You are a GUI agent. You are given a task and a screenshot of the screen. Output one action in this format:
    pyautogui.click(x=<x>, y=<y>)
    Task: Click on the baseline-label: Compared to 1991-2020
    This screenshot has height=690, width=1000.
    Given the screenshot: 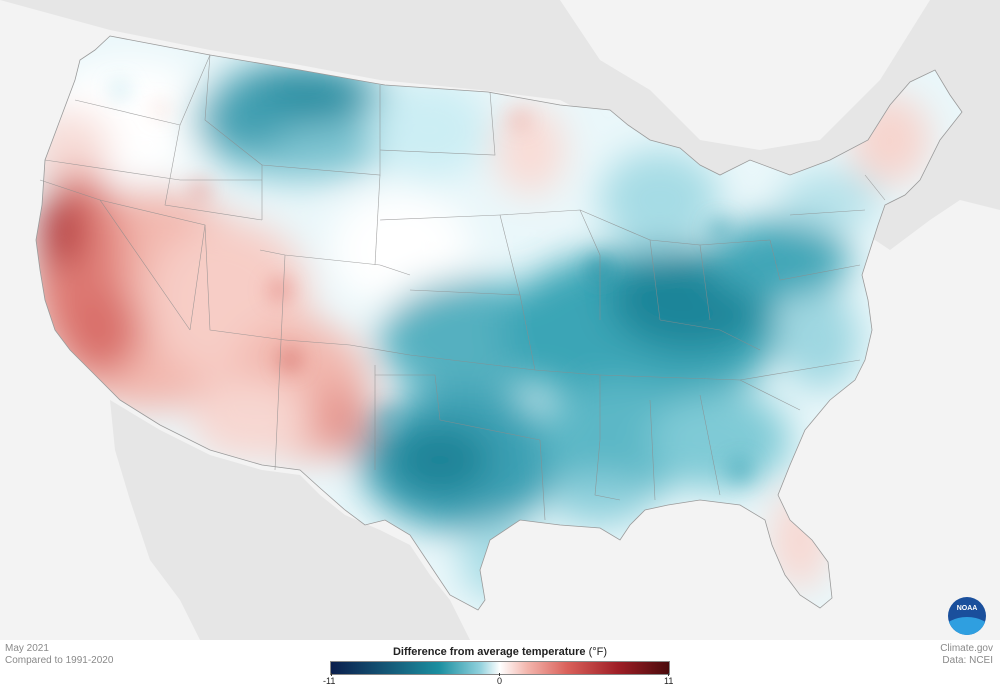 What is the action you would take?
    pyautogui.click(x=59, y=660)
    